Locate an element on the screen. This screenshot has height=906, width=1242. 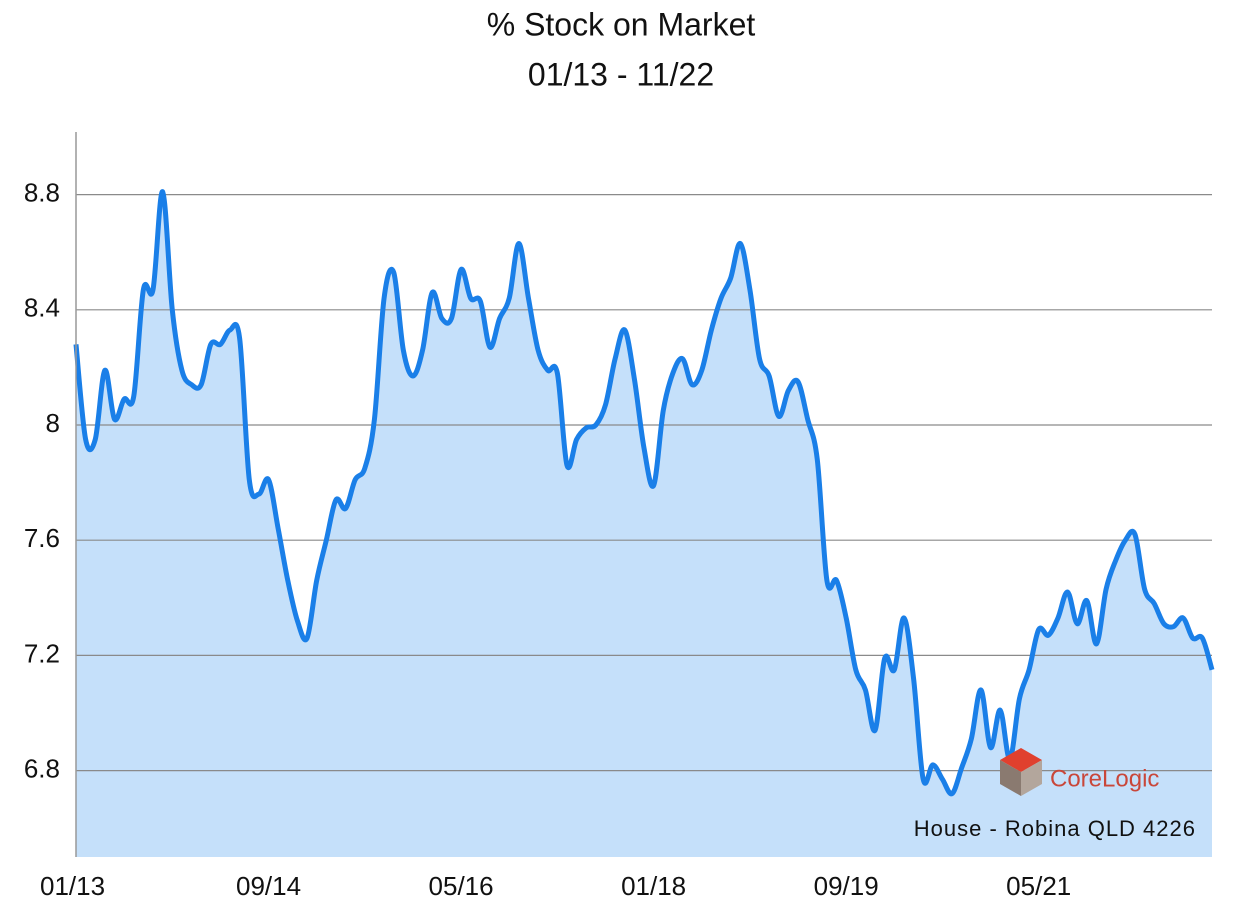
y-tick-label: 7.2 is located at coordinates (42, 653).